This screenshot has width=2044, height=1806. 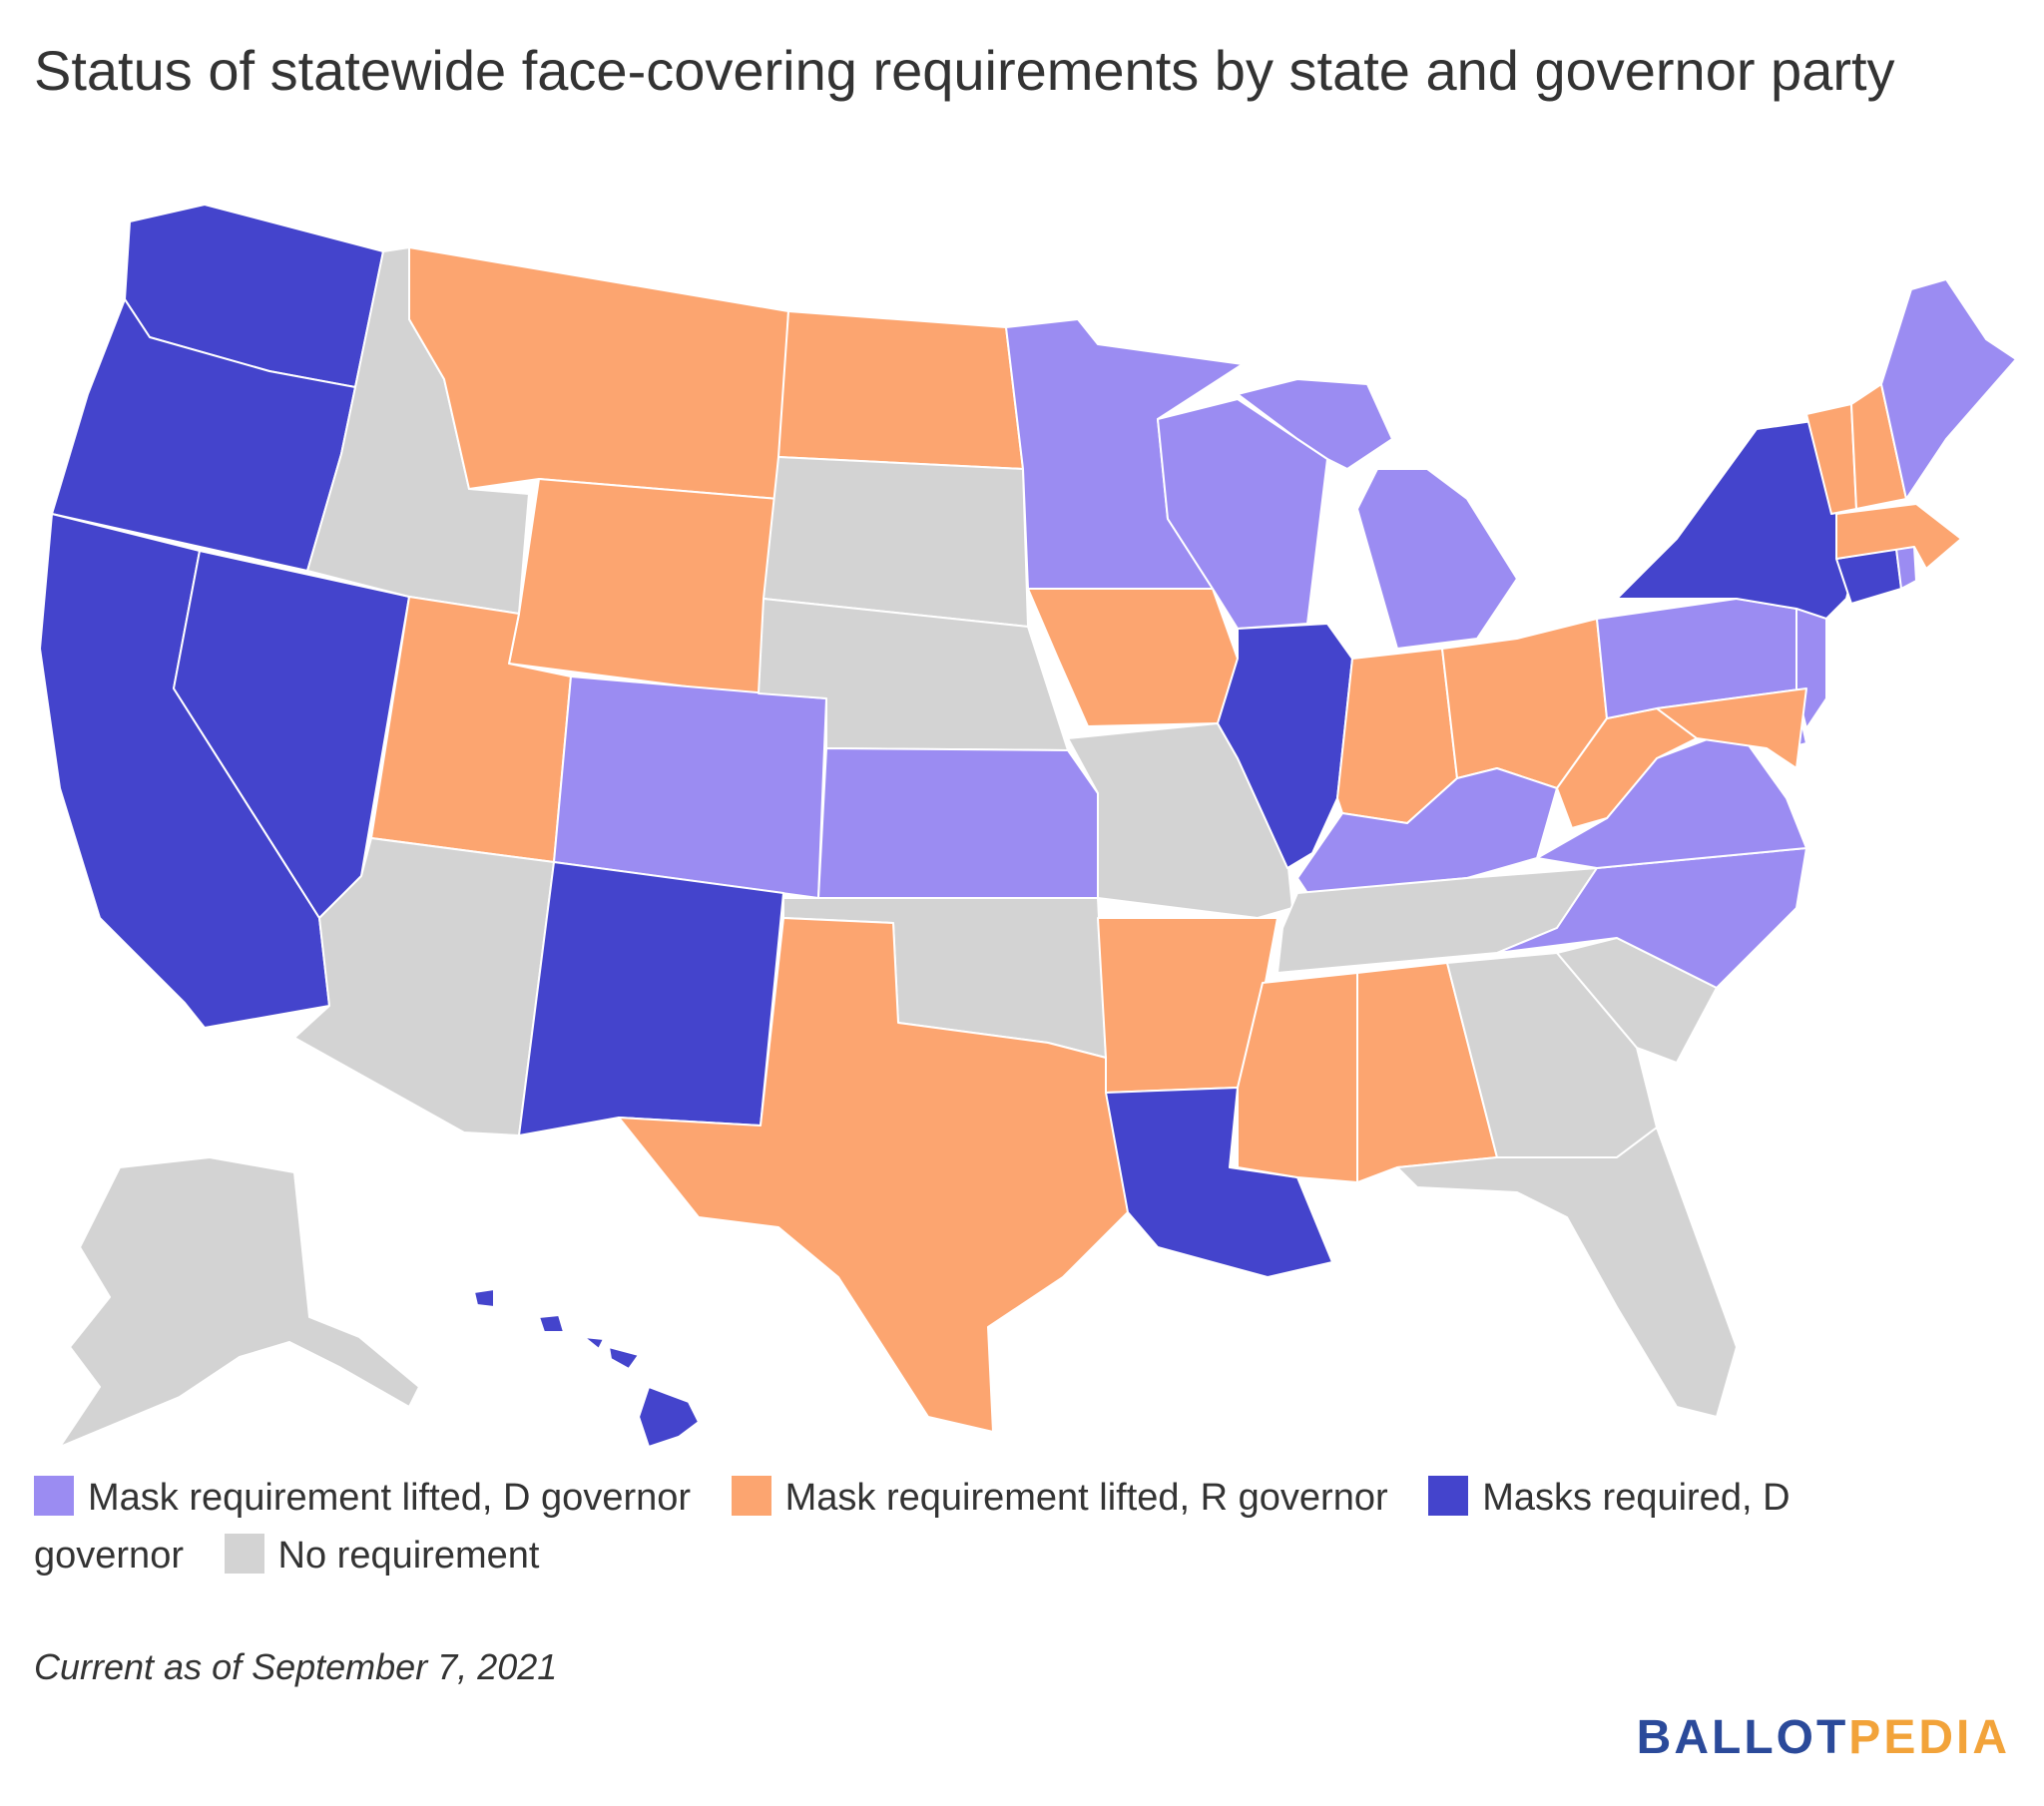 What do you see at coordinates (690, 787) in the screenshot?
I see `state-colorado` at bounding box center [690, 787].